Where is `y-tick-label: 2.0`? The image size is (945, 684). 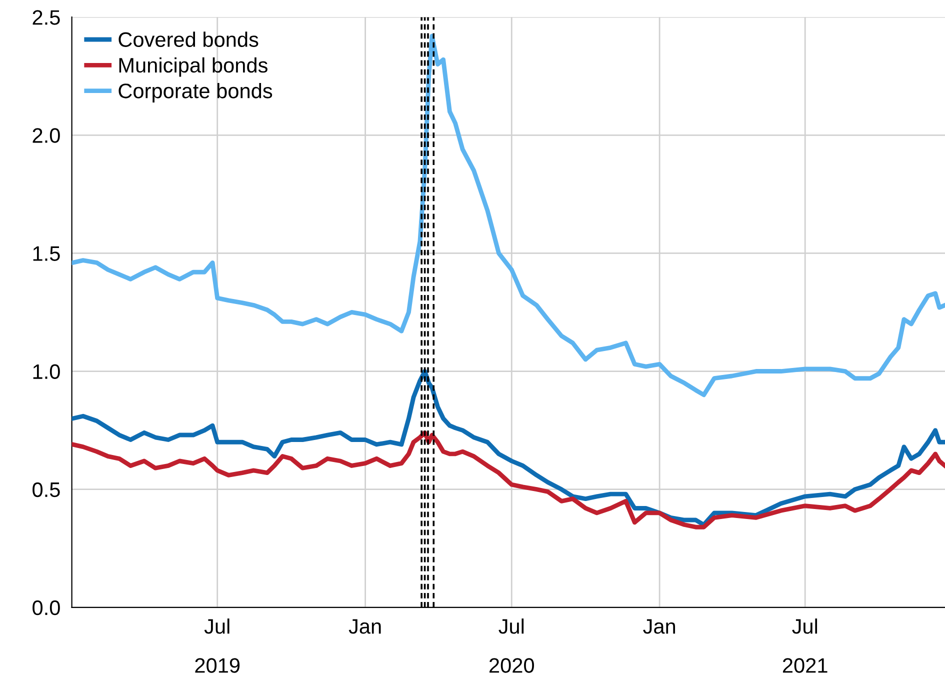
y-tick-label: 2.0 is located at coordinates (46, 135).